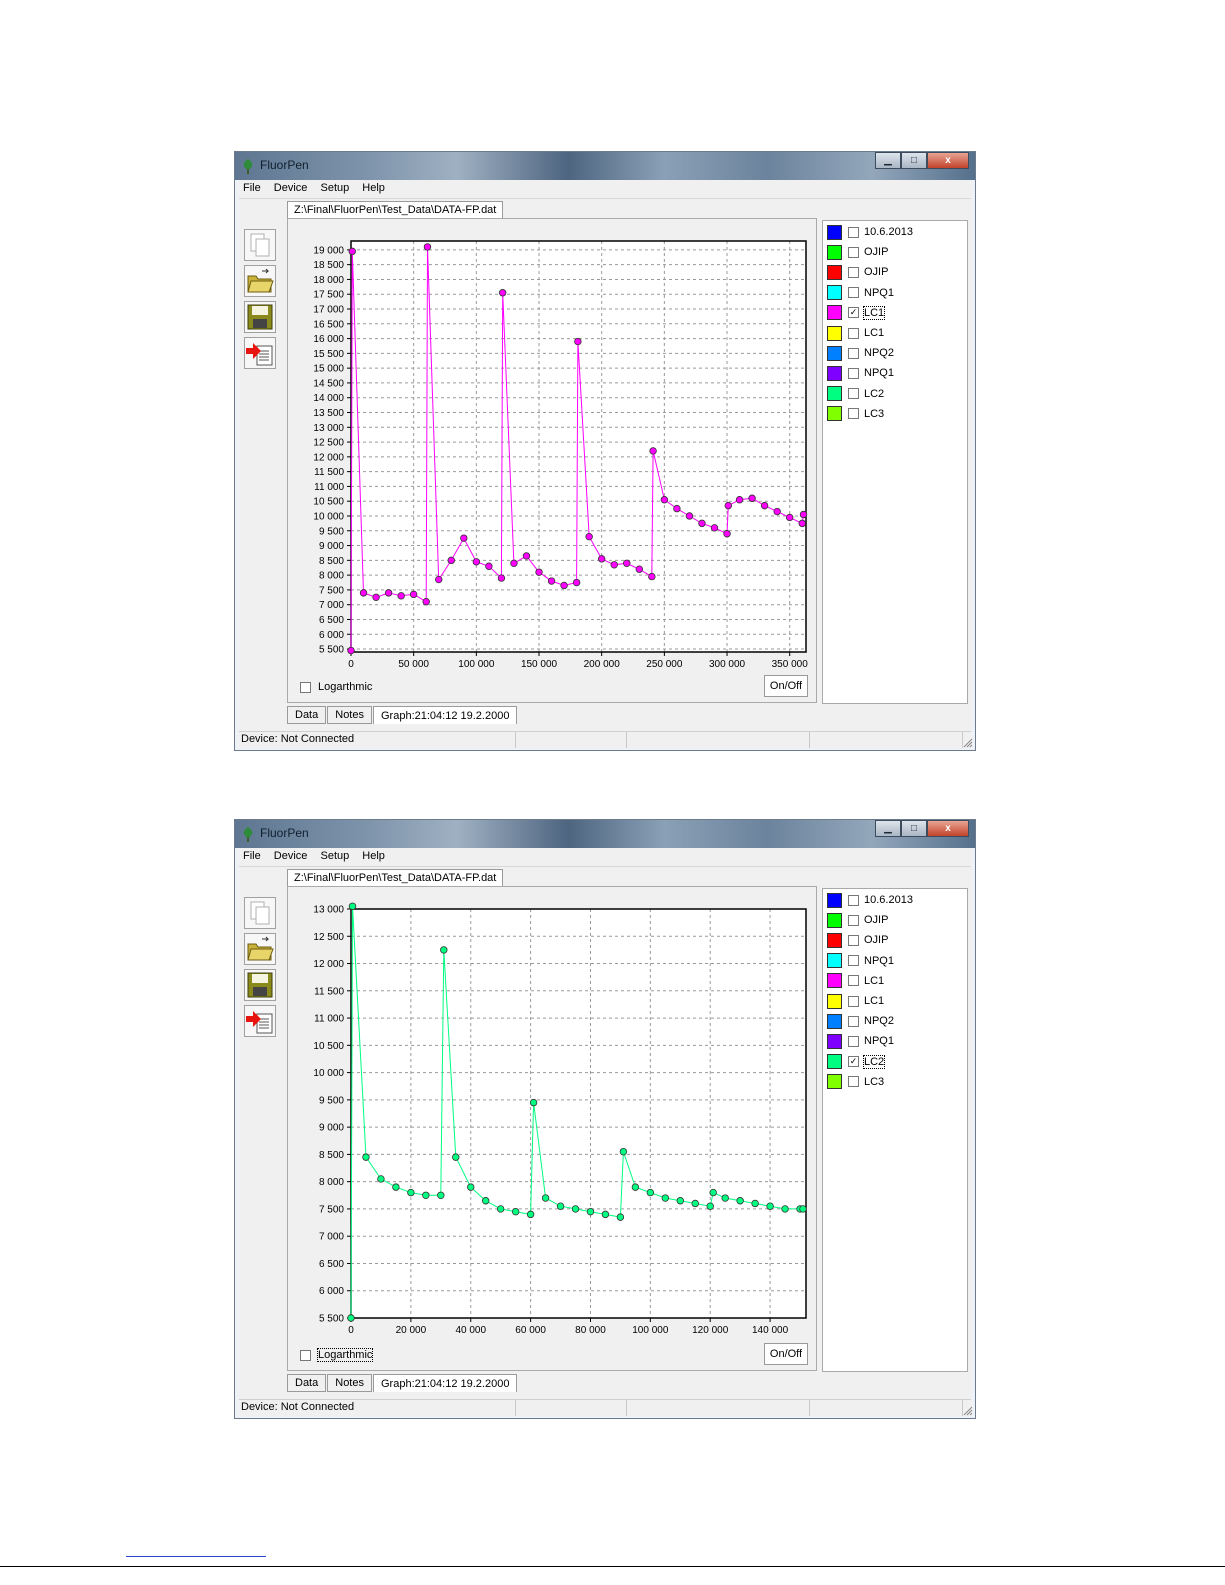 The image size is (1225, 1585). What do you see at coordinates (377, 1408) in the screenshot?
I see `status-text: Device: Not Connected` at bounding box center [377, 1408].